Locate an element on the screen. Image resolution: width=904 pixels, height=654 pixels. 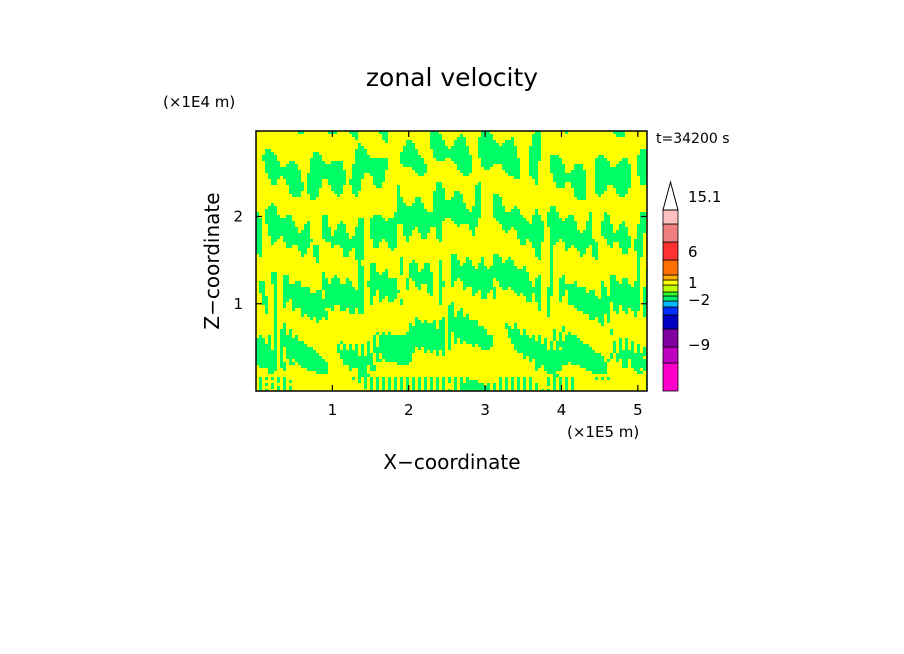
y-axis-label: Z−coordinate is located at coordinates (212, 260).